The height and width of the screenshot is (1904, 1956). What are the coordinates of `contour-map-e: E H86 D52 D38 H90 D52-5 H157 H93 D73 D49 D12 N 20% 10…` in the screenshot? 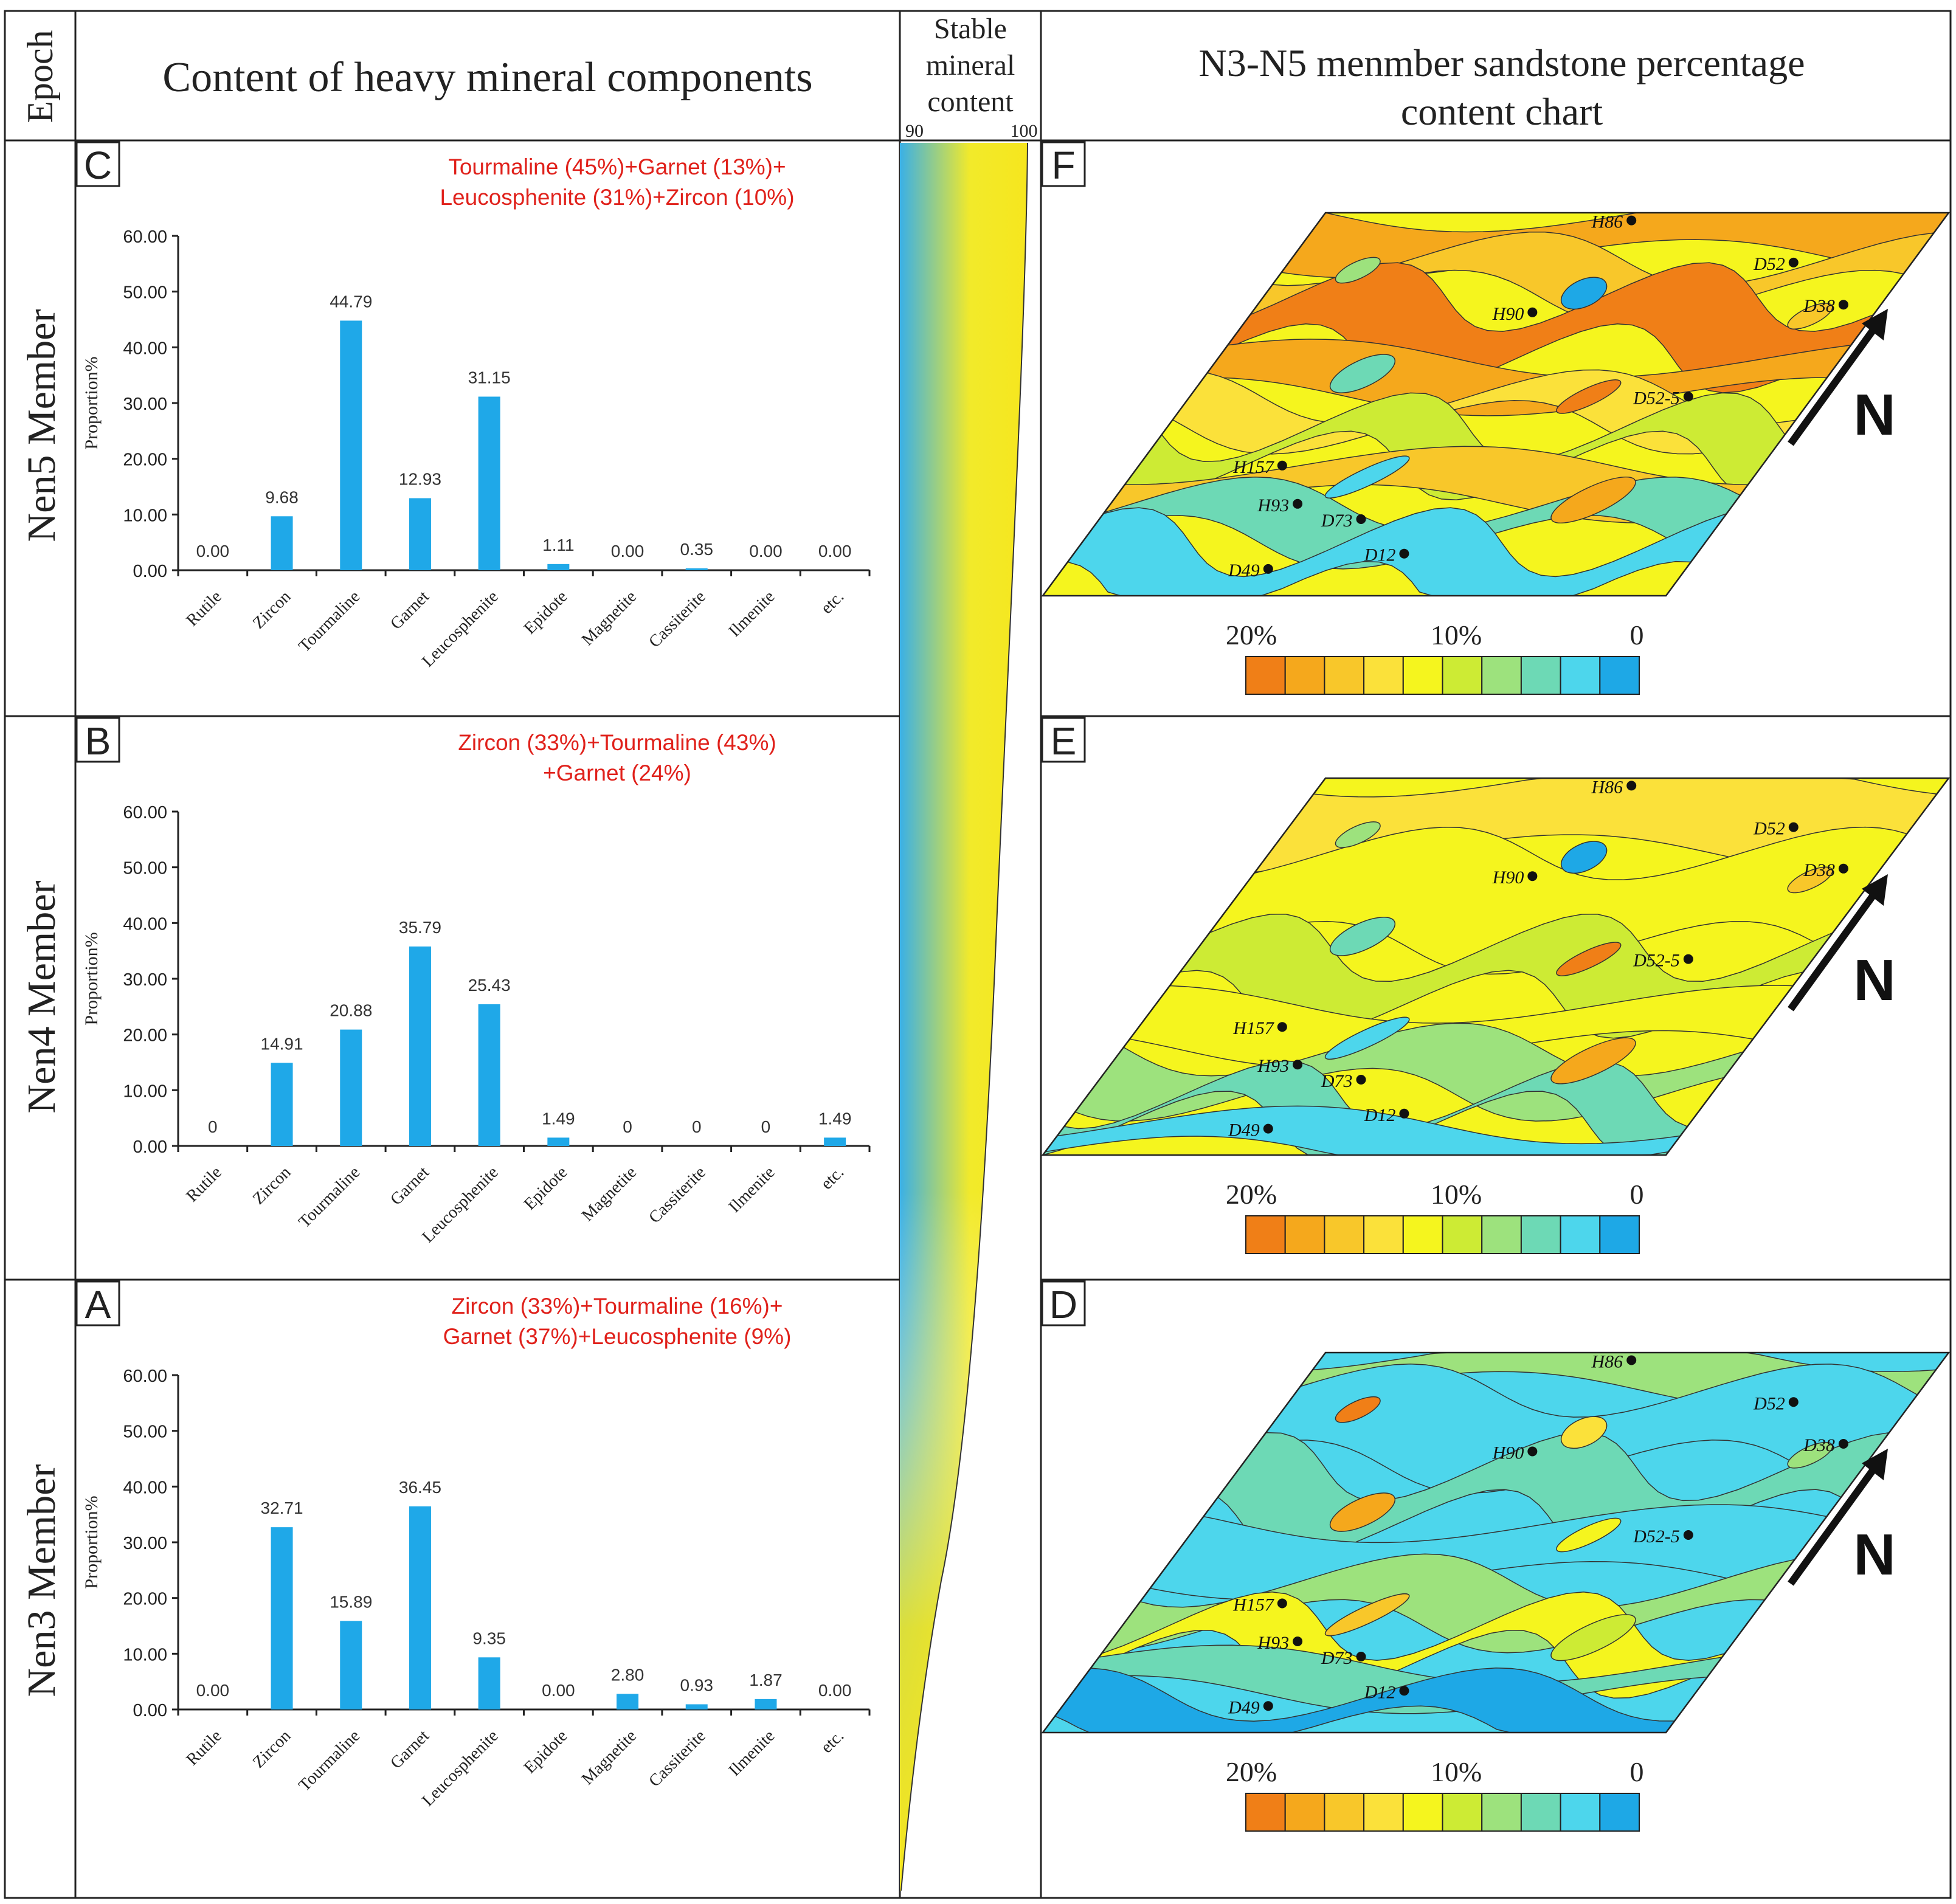 It's located at (1496, 985).